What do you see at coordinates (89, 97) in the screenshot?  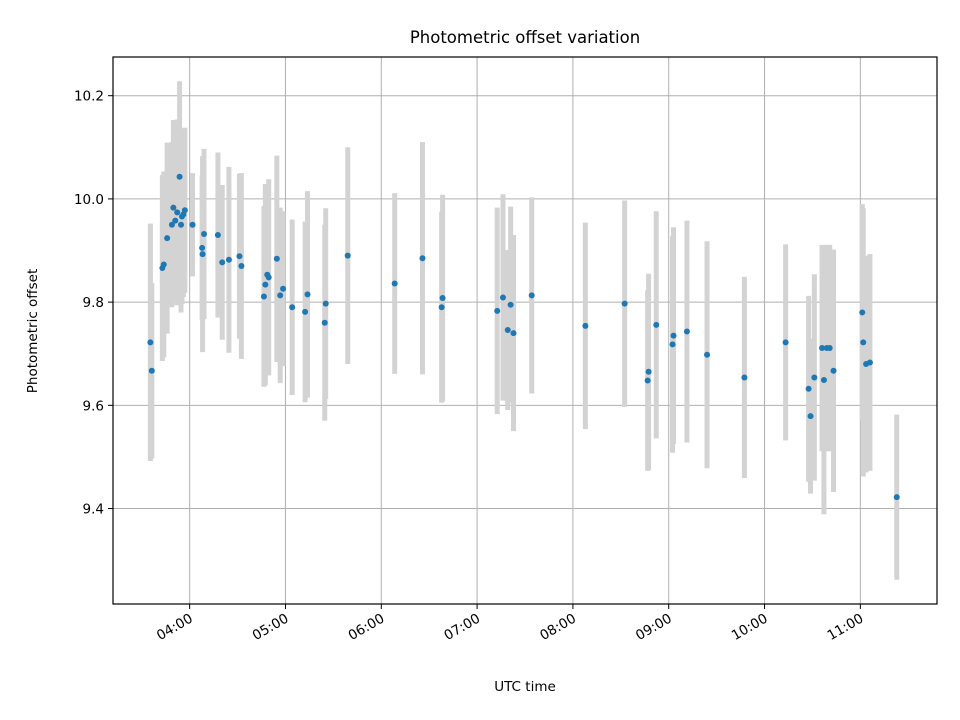 I see `y-tick-label-4: 10.2` at bounding box center [89, 97].